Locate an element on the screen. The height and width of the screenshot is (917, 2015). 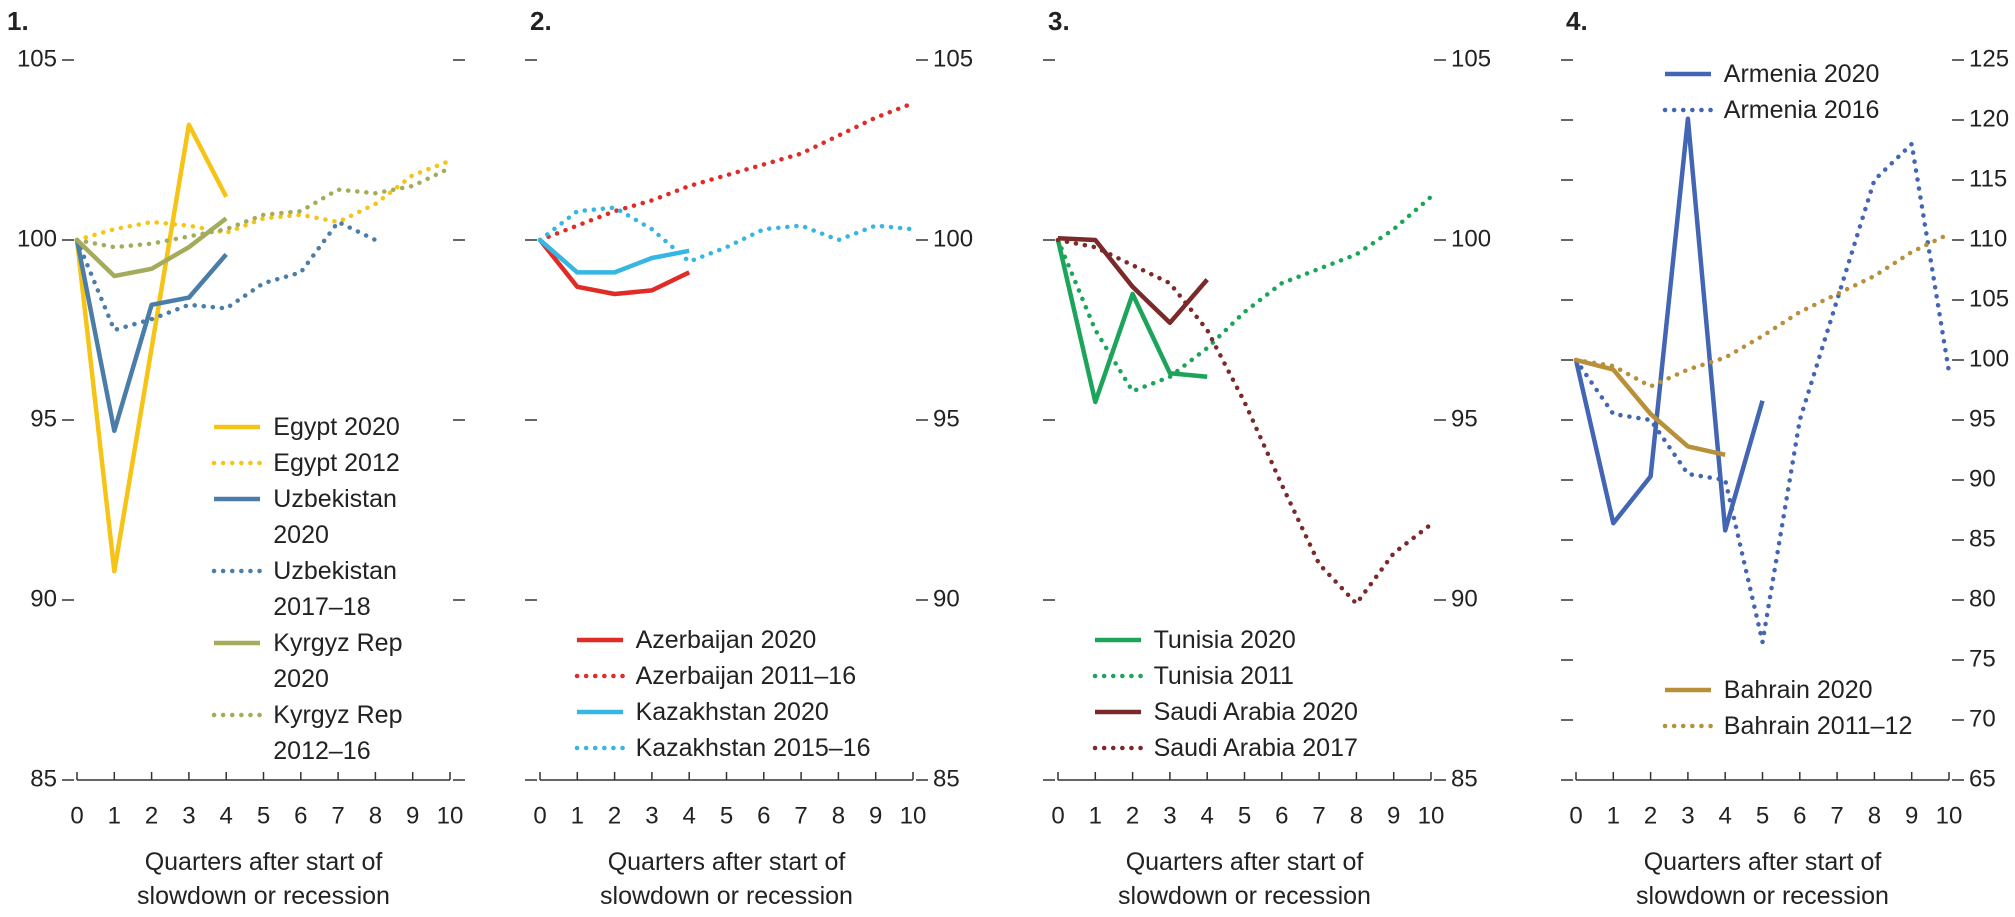
legend-label: Egypt 2020 is located at coordinates (336, 427).